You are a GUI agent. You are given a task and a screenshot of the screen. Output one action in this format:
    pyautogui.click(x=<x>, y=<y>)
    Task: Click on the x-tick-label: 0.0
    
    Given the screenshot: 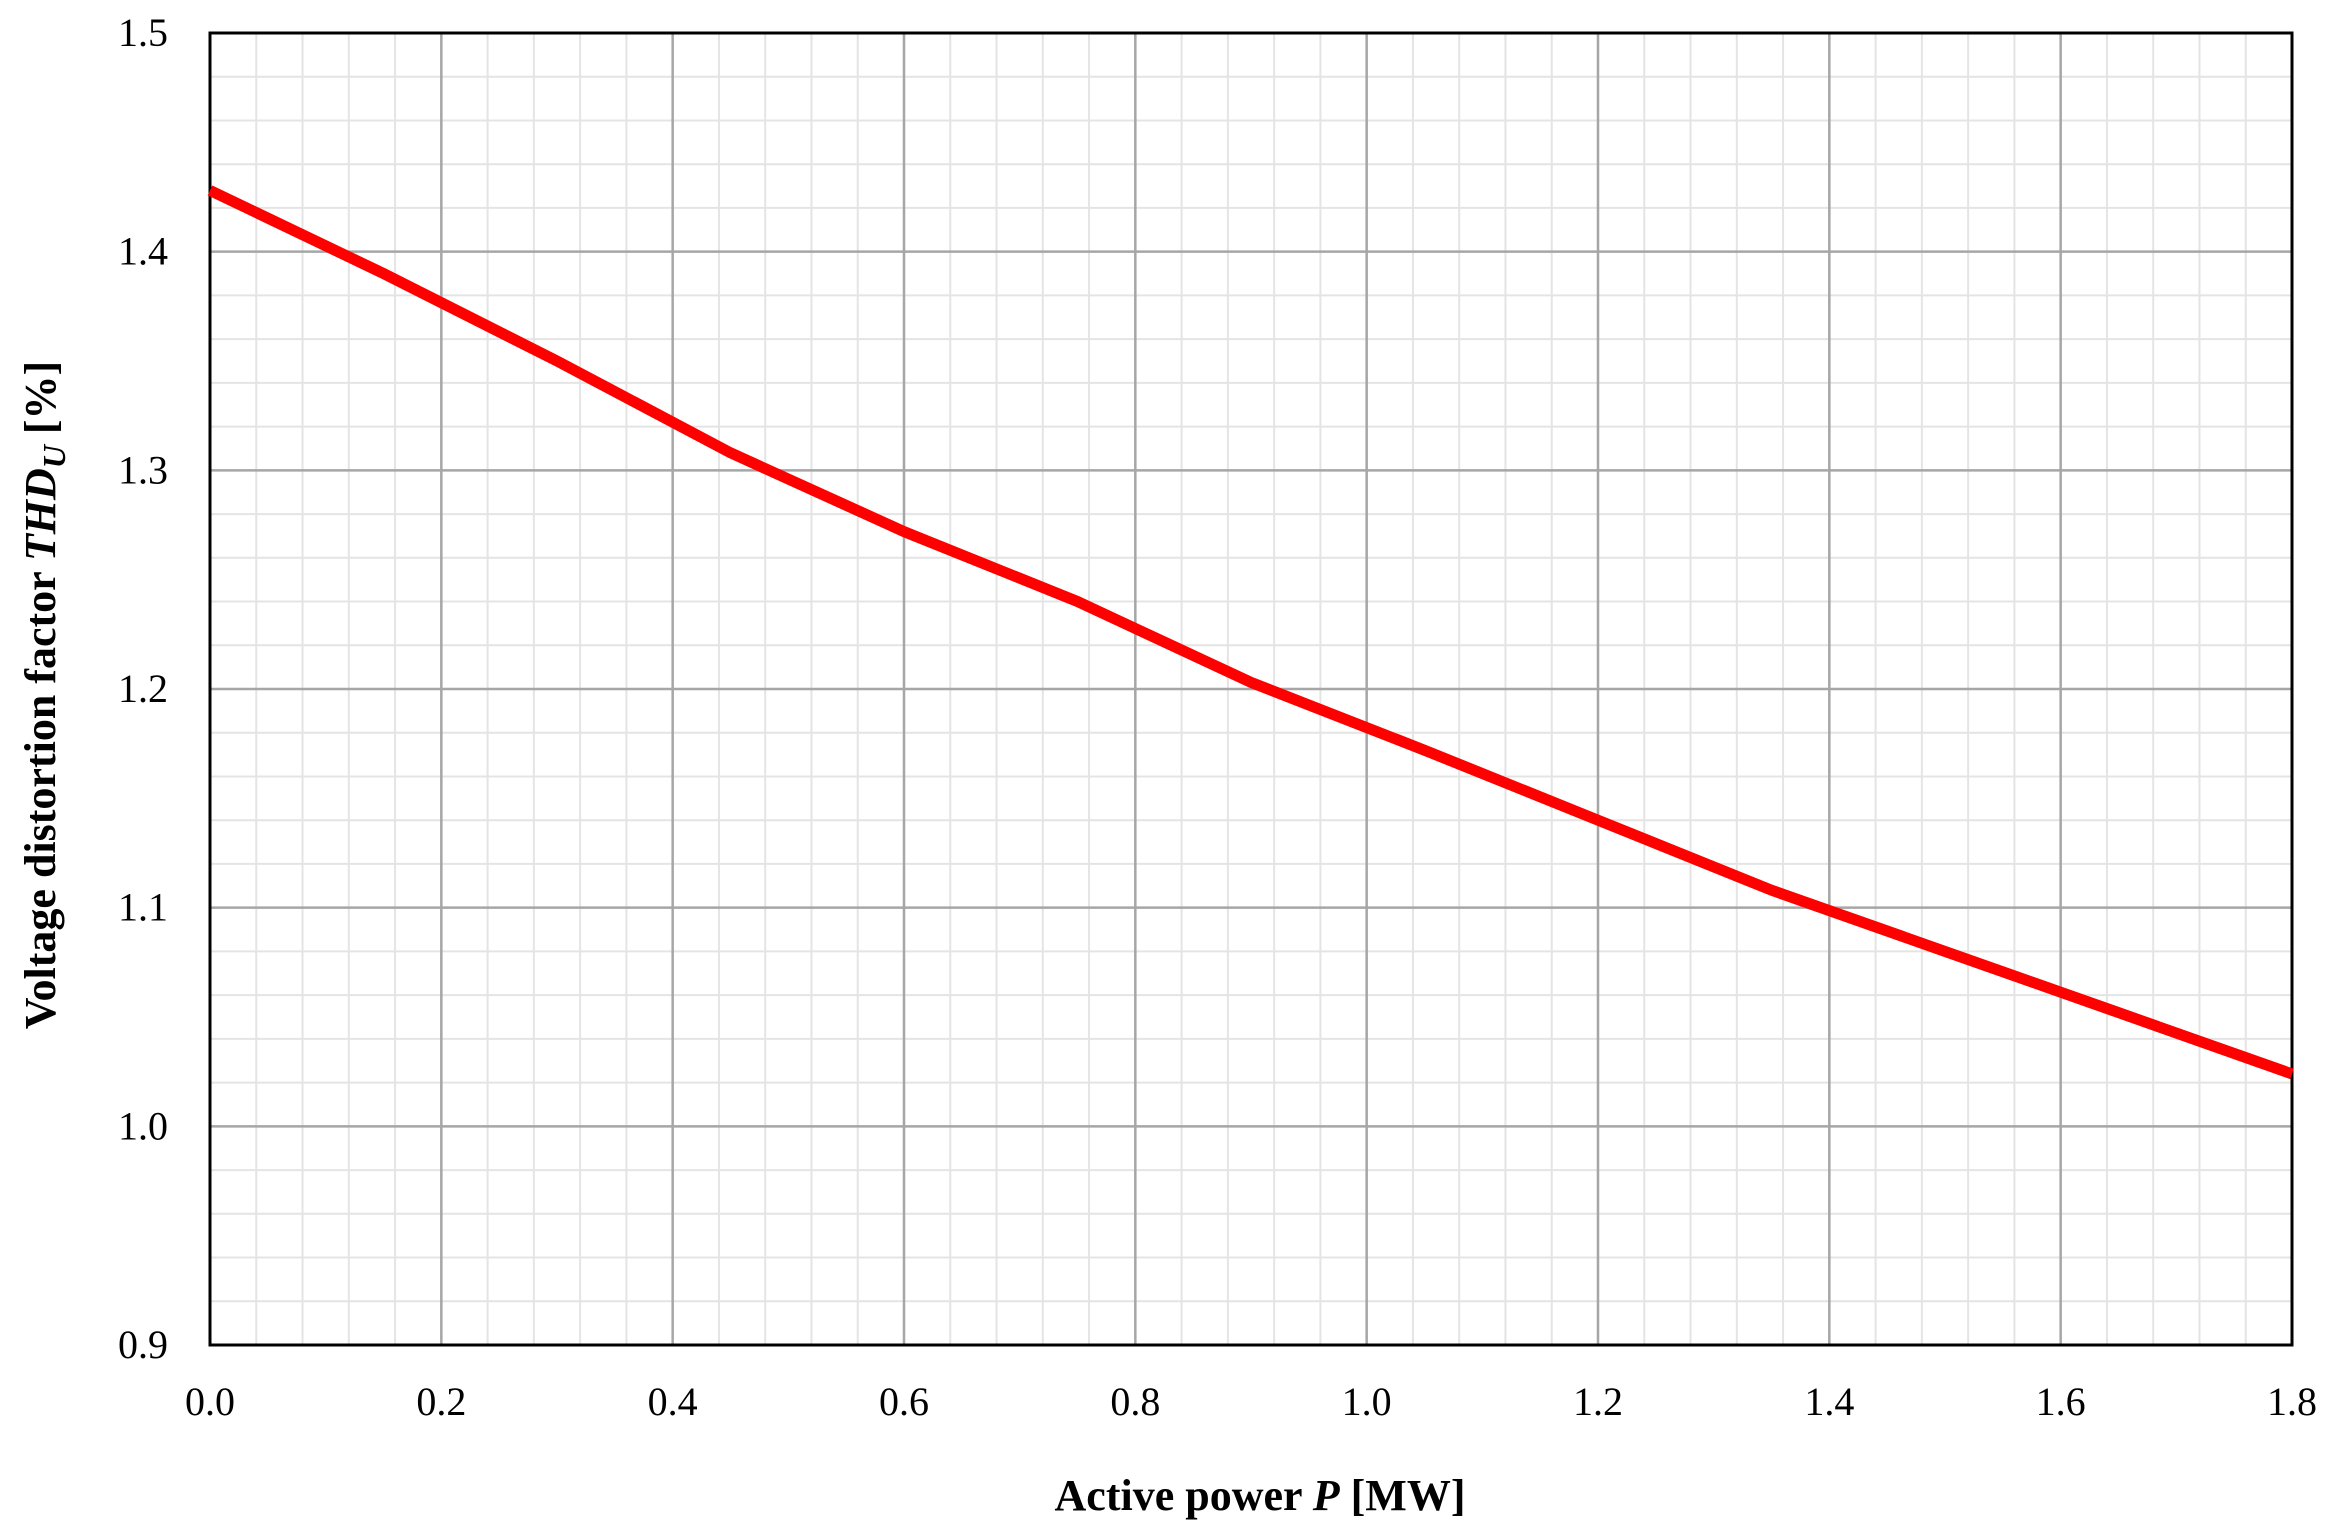 What is the action you would take?
    pyautogui.click(x=210, y=1401)
    